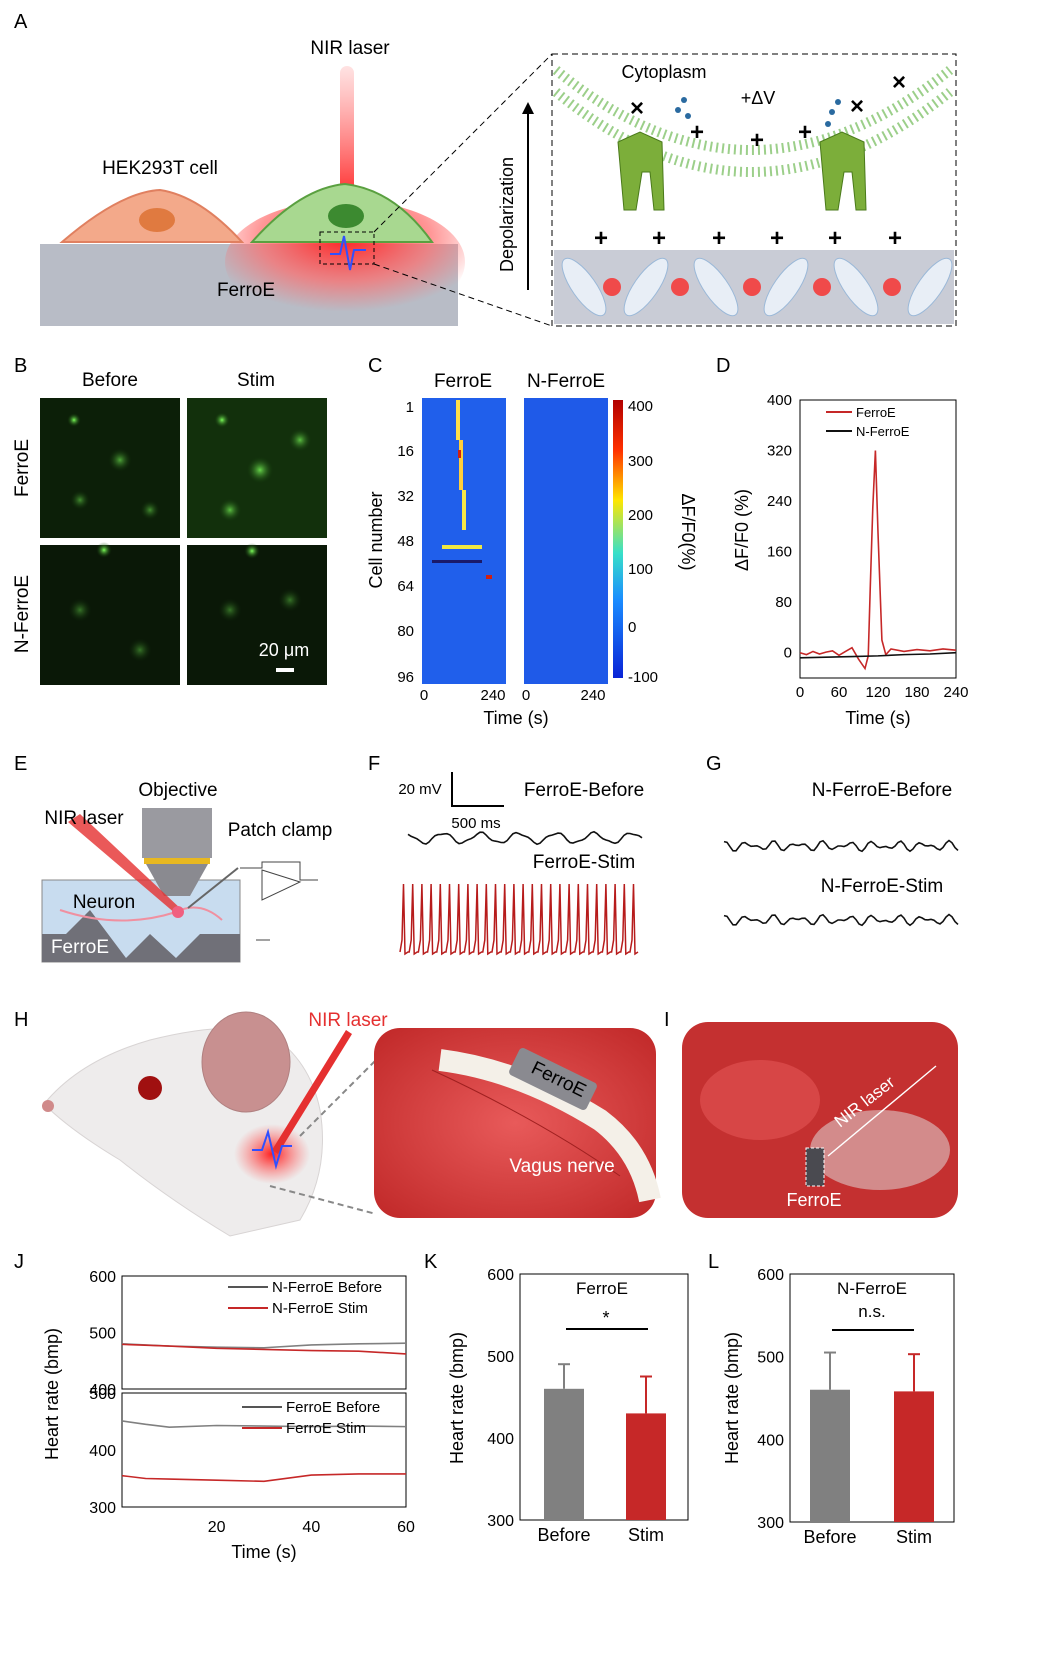 This screenshot has width=1048, height=1663. What do you see at coordinates (20, 764) in the screenshot?
I see `panel-label: E` at bounding box center [20, 764].